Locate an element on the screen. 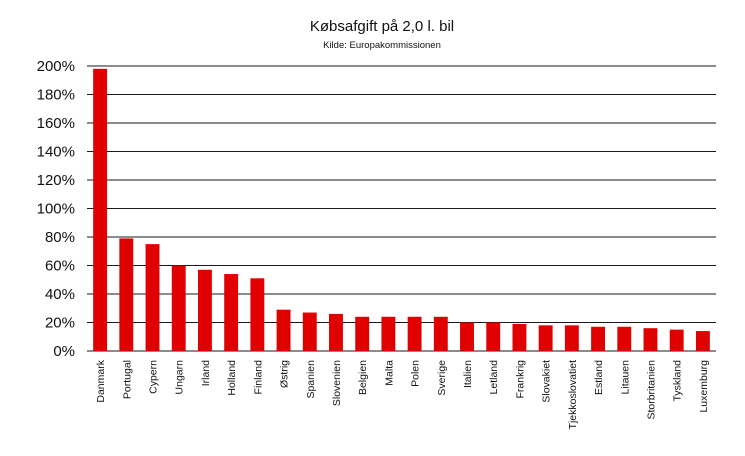 This screenshot has width=745, height=456. x-tick-label: Polen is located at coordinates (416, 373).